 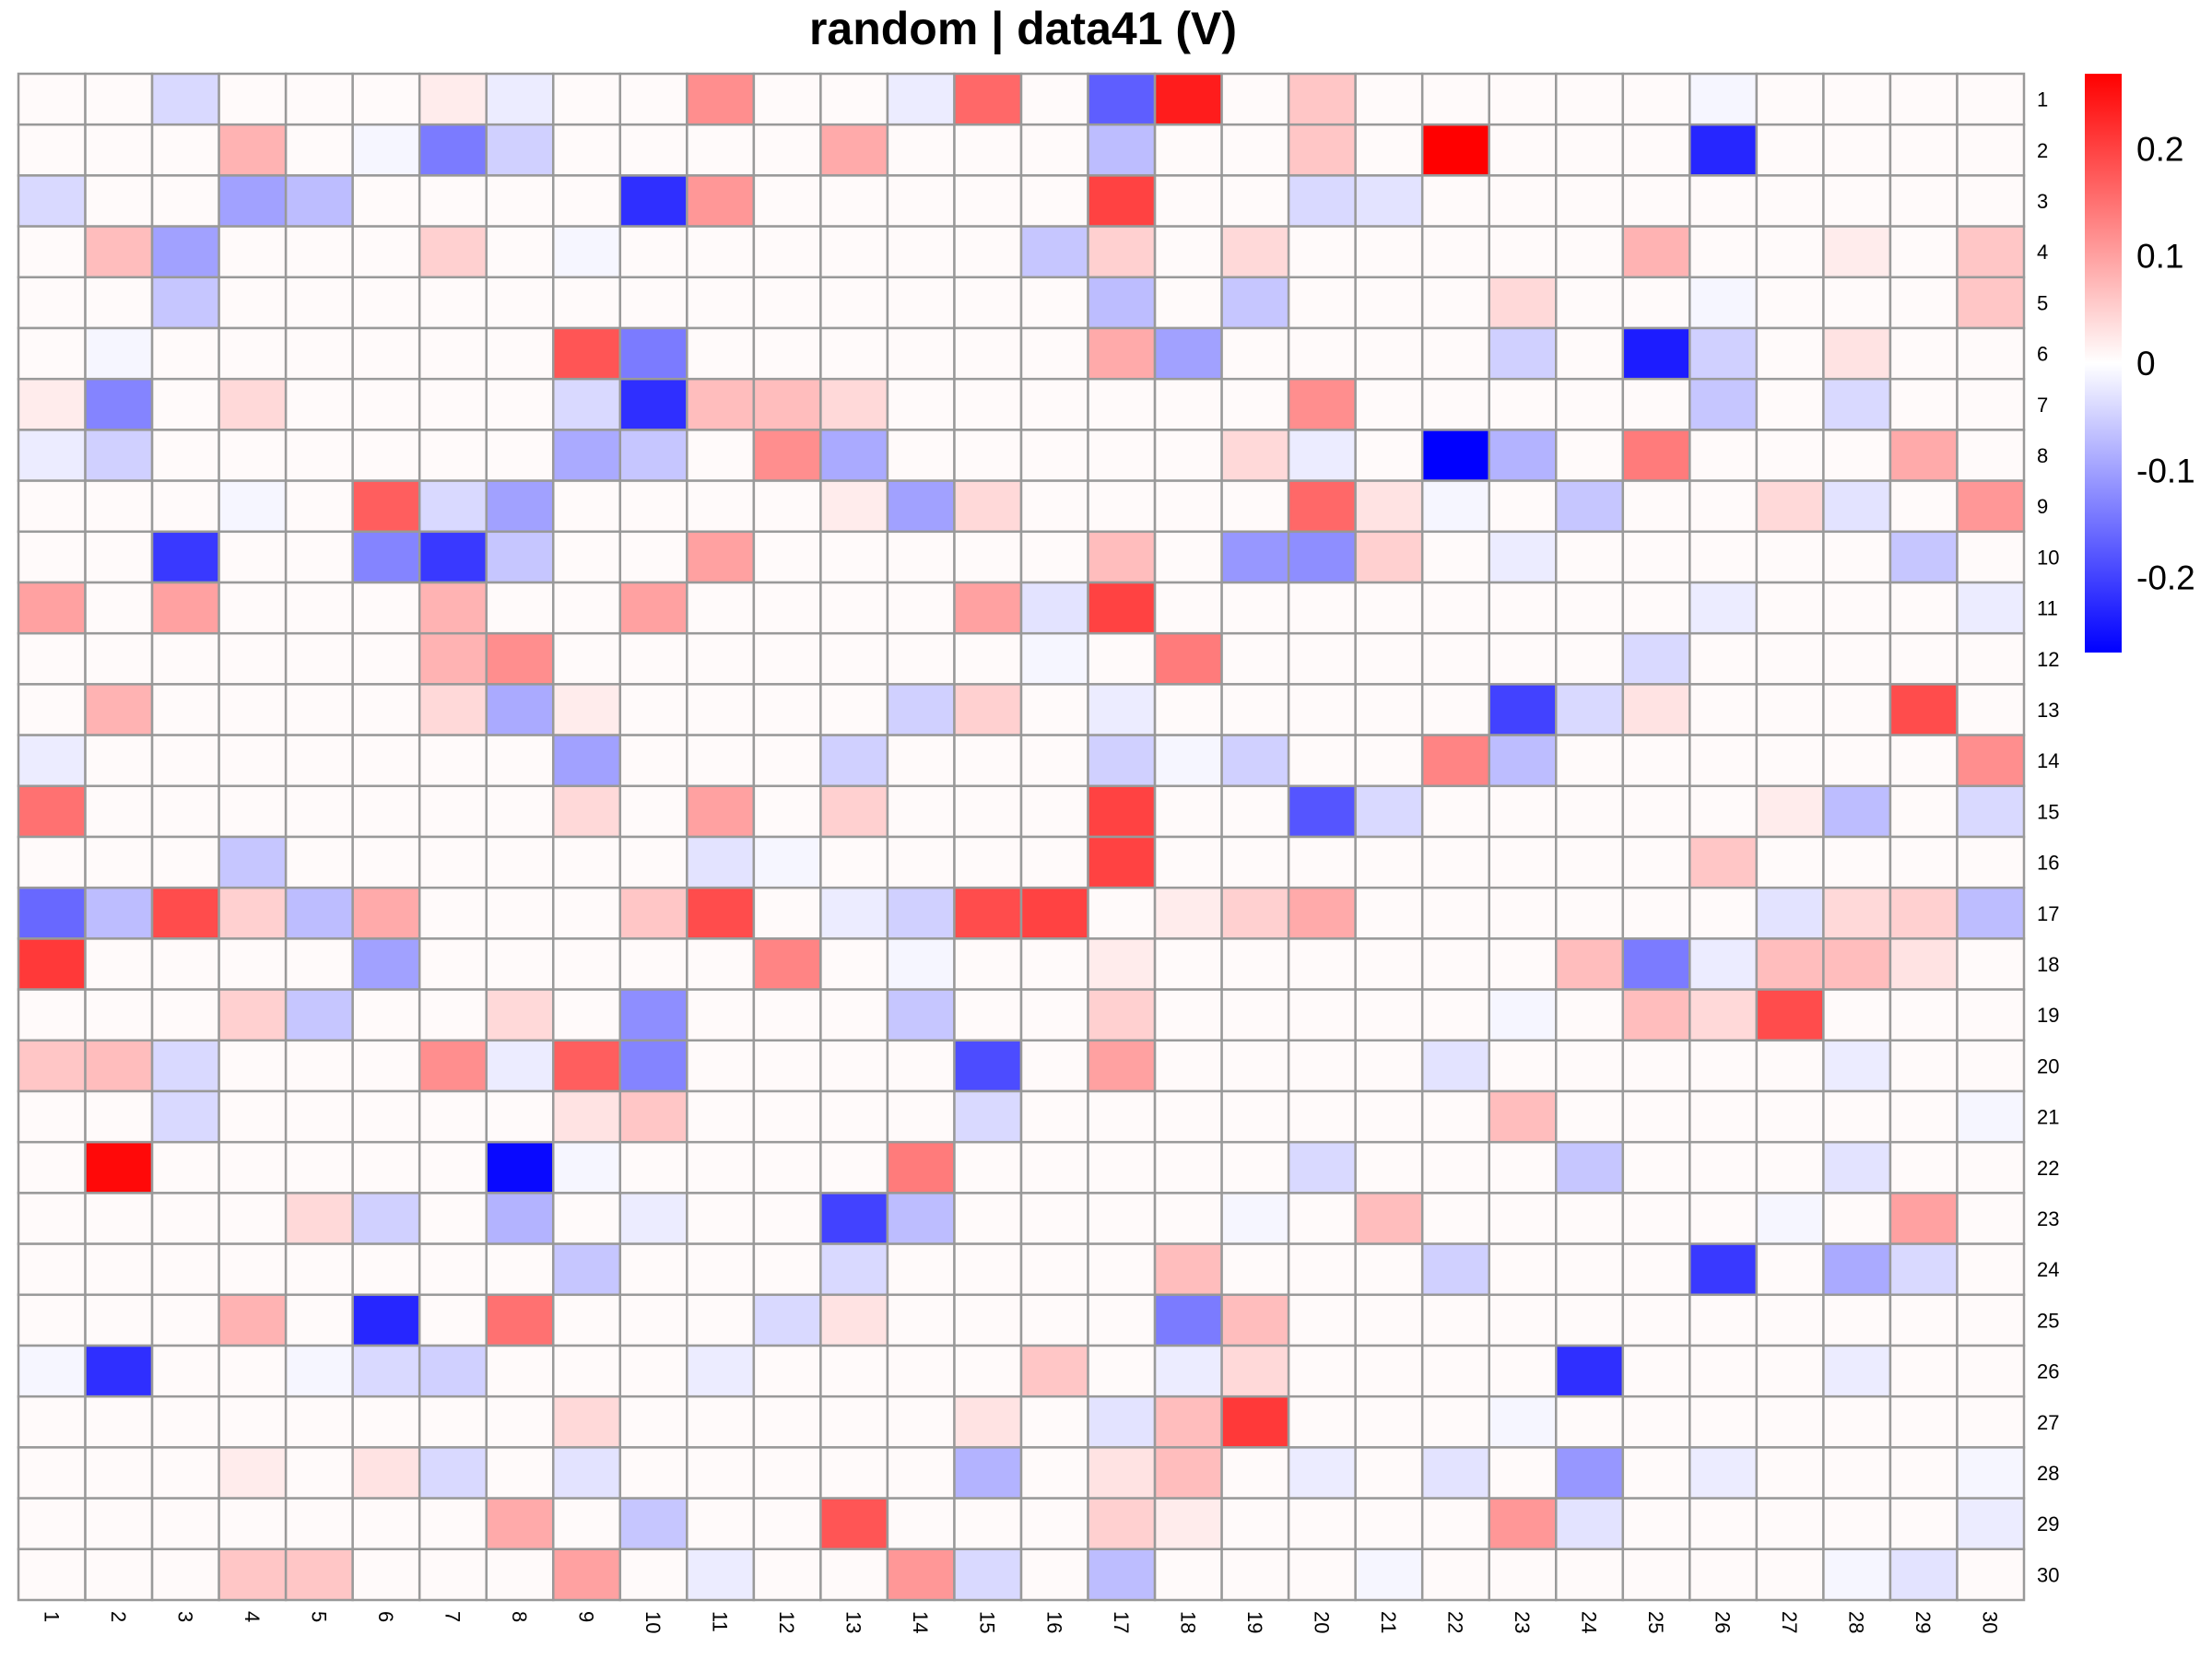 What do you see at coordinates (119, 1066) in the screenshot?
I see `heatmap-cell-r20-c2` at bounding box center [119, 1066].